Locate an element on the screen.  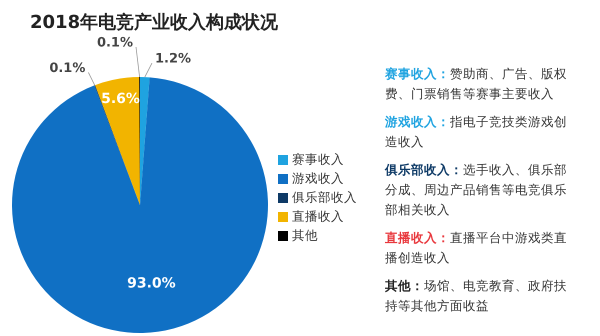
text: 其他：场馆、电竞教育、政府扶持等其他方面收益 is located at coordinates (475, 295).